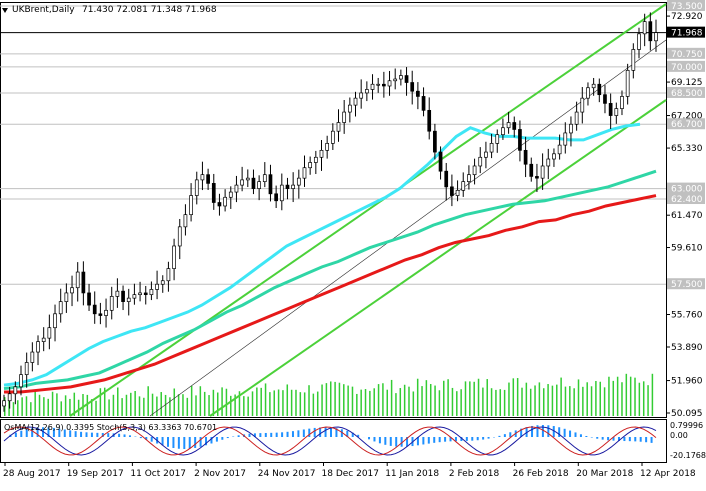 This screenshot has height=491, width=706. Describe the element at coordinates (158, 474) in the screenshot. I see `date-axis-label: 11 Oct 2017` at that location.